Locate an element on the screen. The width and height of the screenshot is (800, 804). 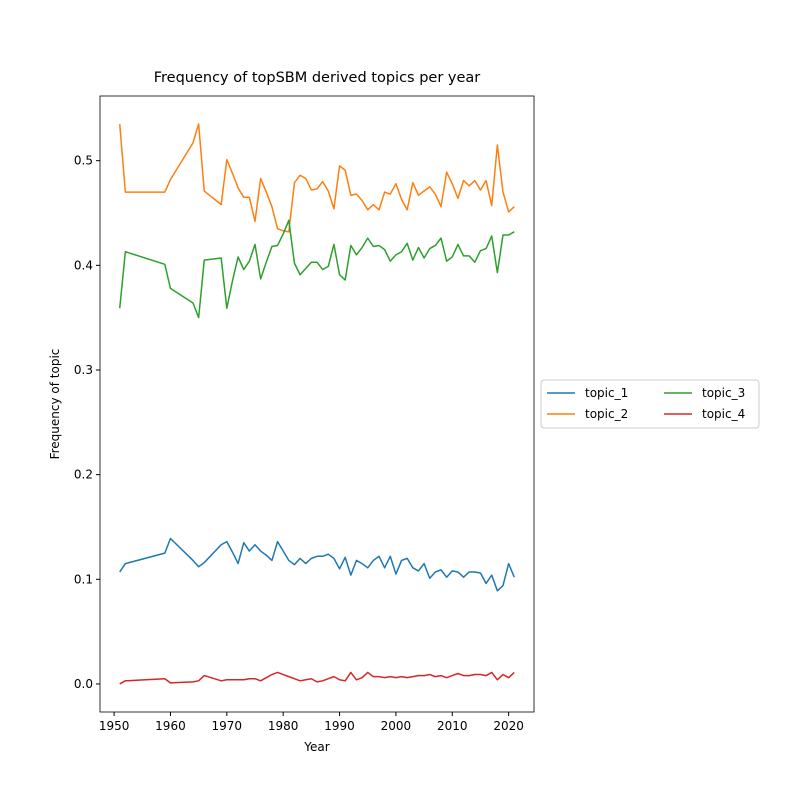
y-tick-label: 0.3 is located at coordinates (83, 370).